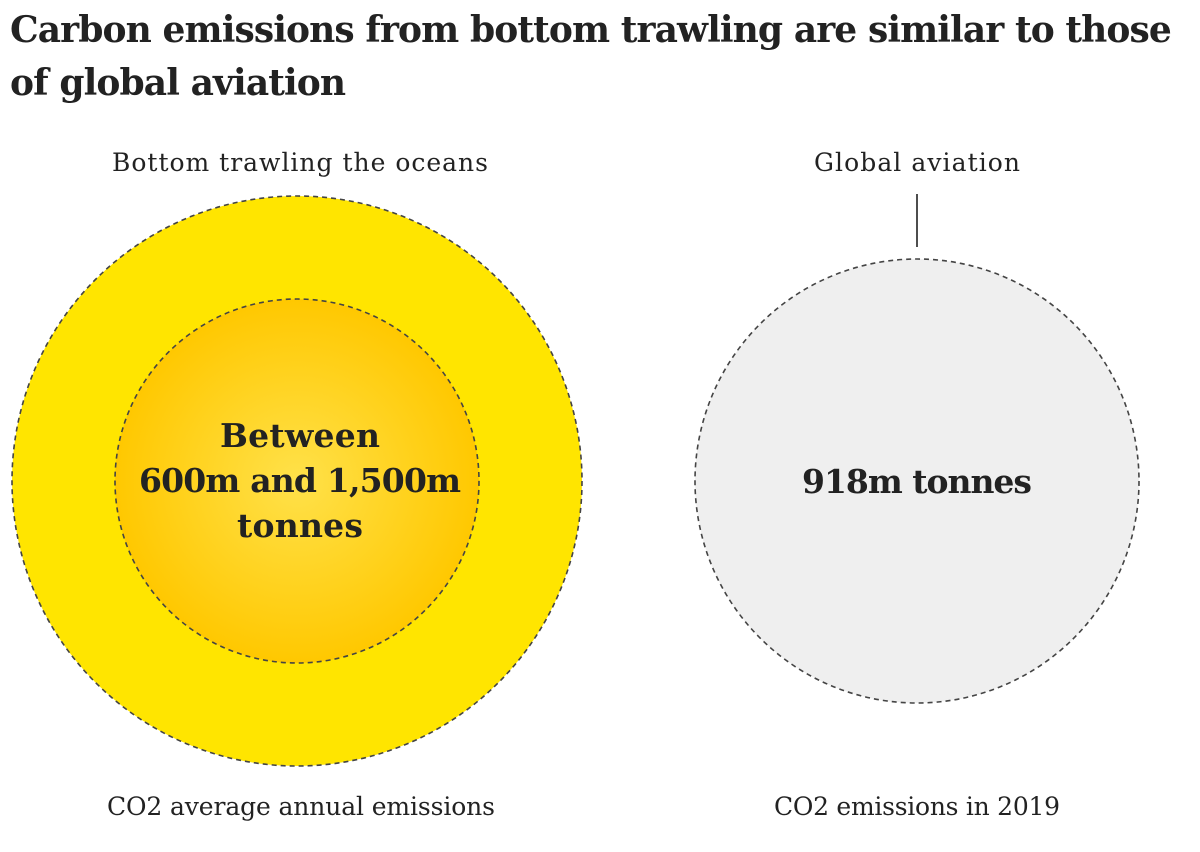  What do you see at coordinates (917, 806) in the screenshot?
I see `aviation-caption: CO2 emissions in 2019` at bounding box center [917, 806].